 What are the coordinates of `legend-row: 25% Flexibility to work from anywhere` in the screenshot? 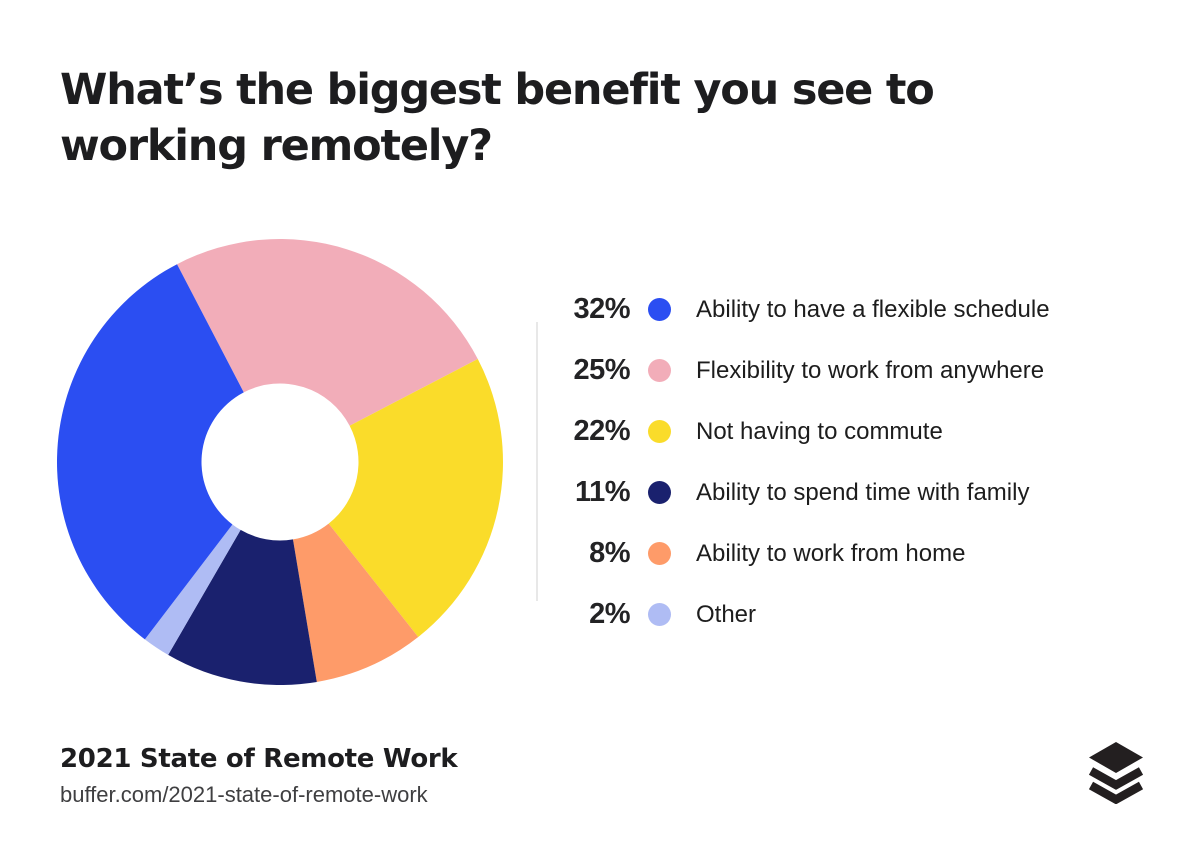 It's located at (850, 370).